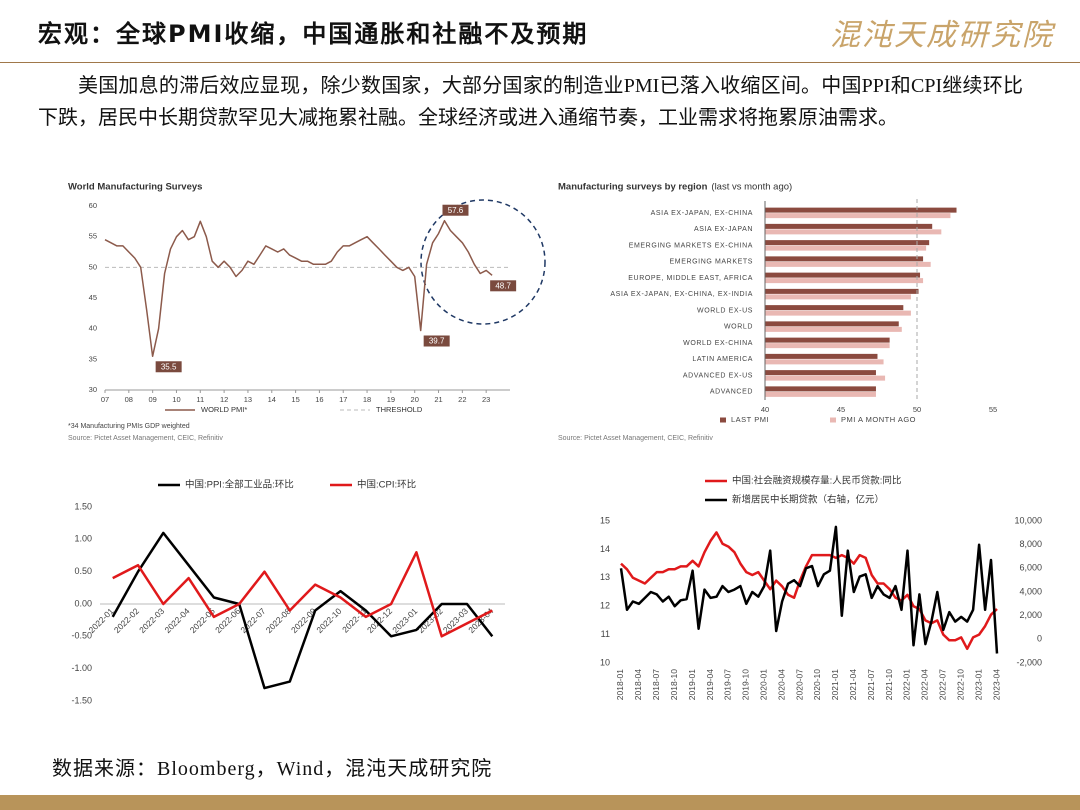 This screenshot has height=810, width=1080. I want to click on x-tick-label: 50, so click(917, 409).